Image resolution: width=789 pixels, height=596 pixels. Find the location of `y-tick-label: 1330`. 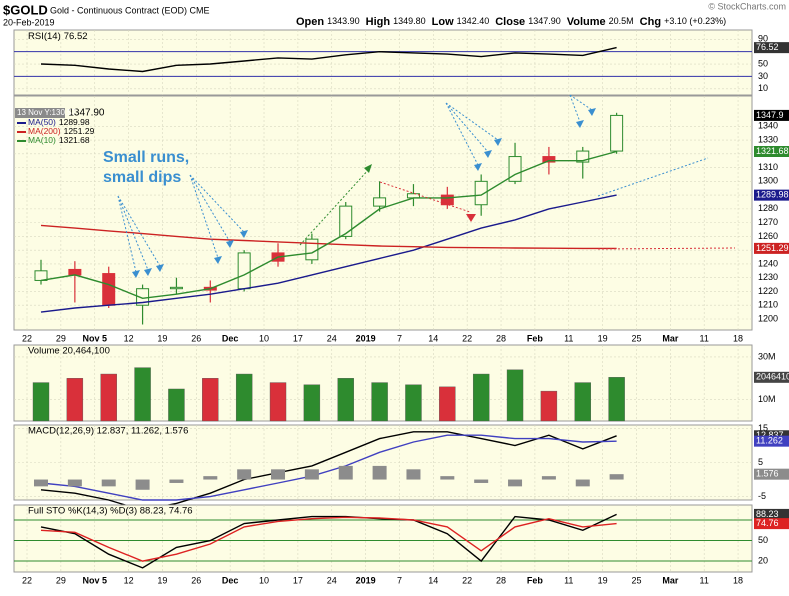

y-tick-label: 1330 is located at coordinates (768, 139).